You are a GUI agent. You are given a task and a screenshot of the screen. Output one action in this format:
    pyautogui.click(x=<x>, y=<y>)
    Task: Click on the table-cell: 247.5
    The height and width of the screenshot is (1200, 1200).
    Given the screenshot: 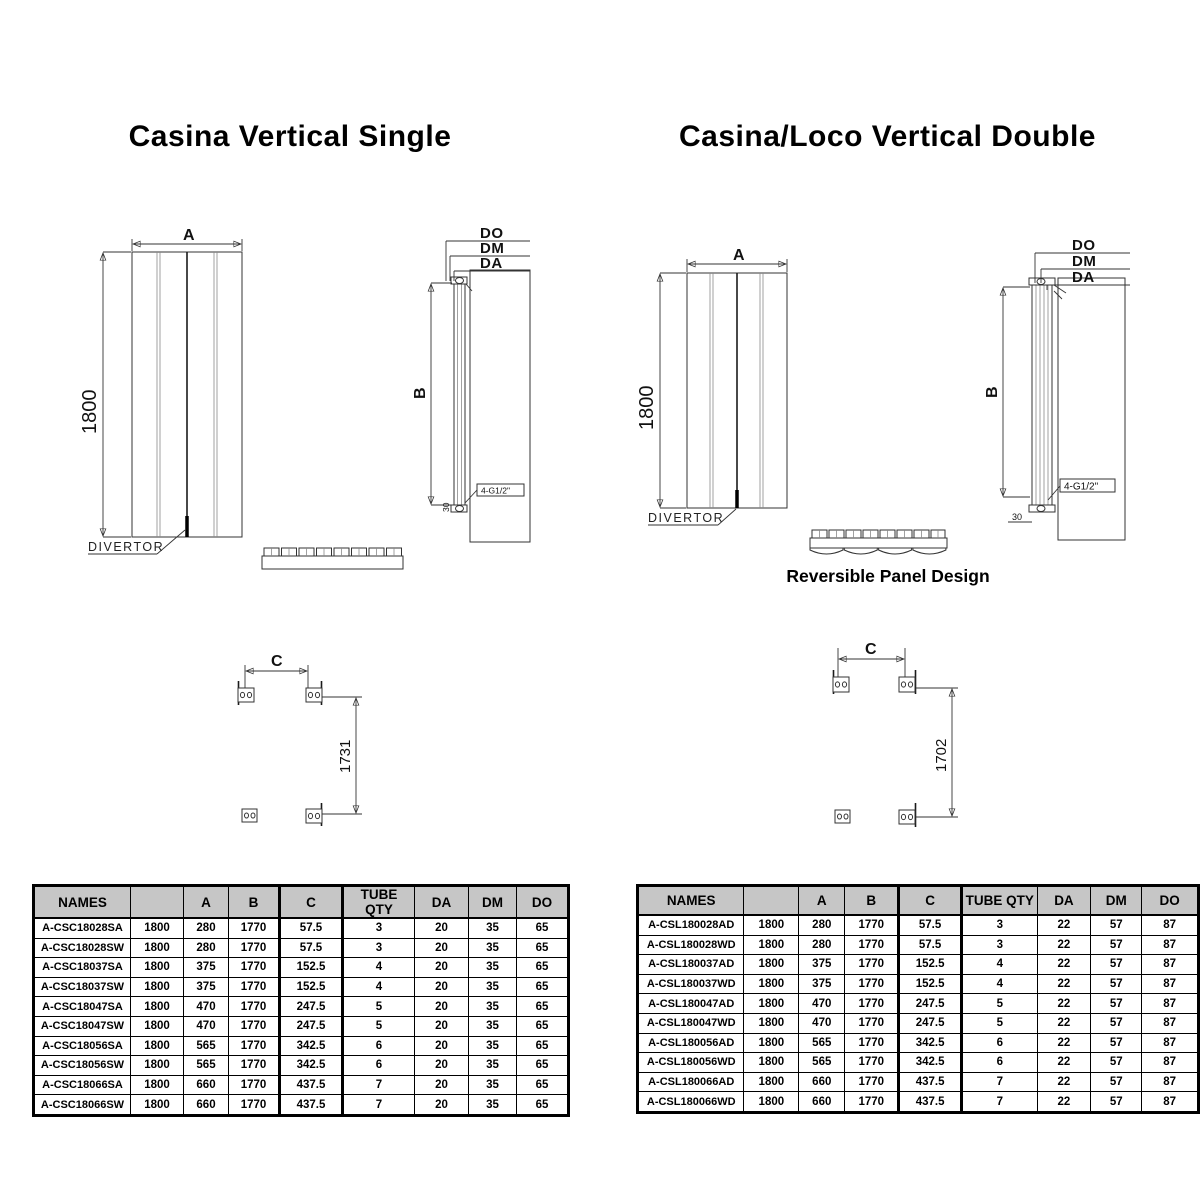 What is the action you would take?
    pyautogui.click(x=311, y=1006)
    